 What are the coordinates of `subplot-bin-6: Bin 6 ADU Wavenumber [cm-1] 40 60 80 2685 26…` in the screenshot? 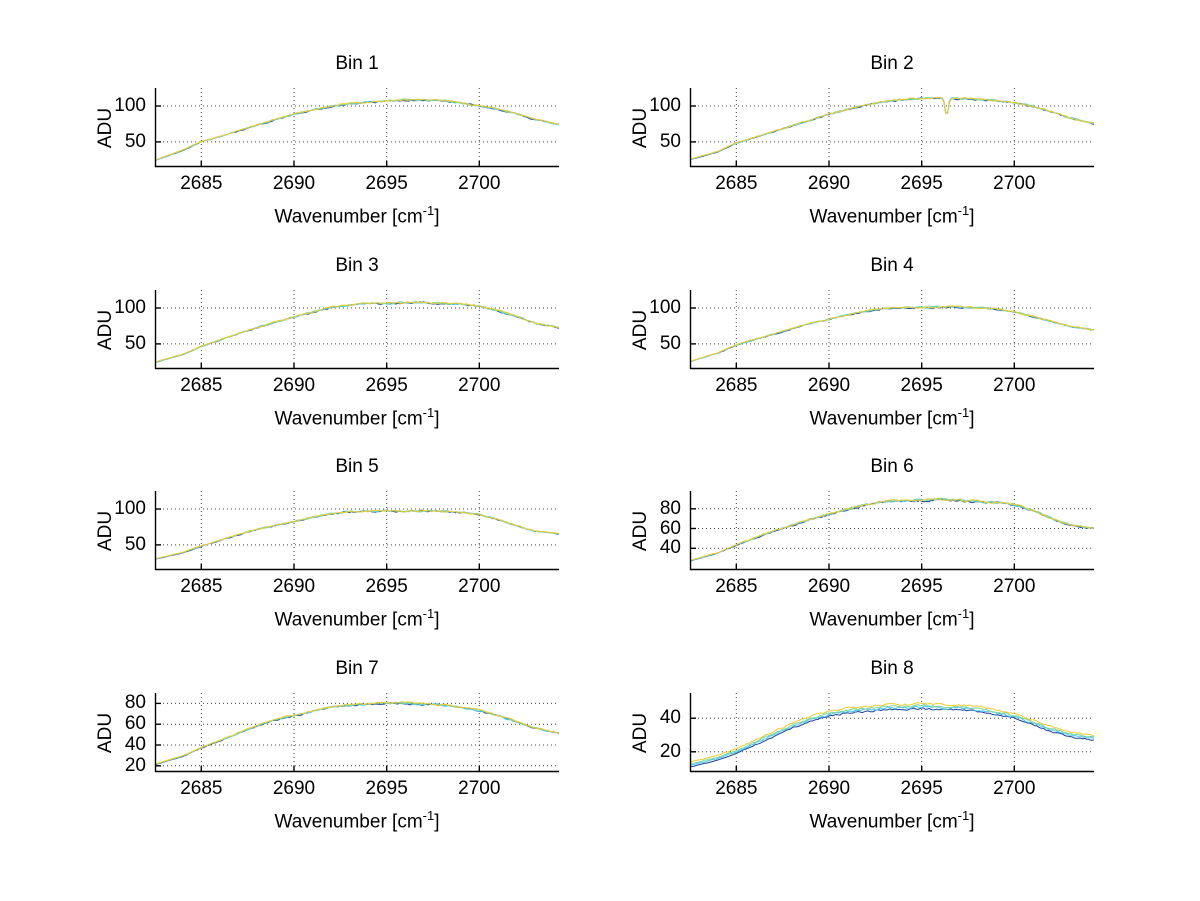 It's located at (845, 544).